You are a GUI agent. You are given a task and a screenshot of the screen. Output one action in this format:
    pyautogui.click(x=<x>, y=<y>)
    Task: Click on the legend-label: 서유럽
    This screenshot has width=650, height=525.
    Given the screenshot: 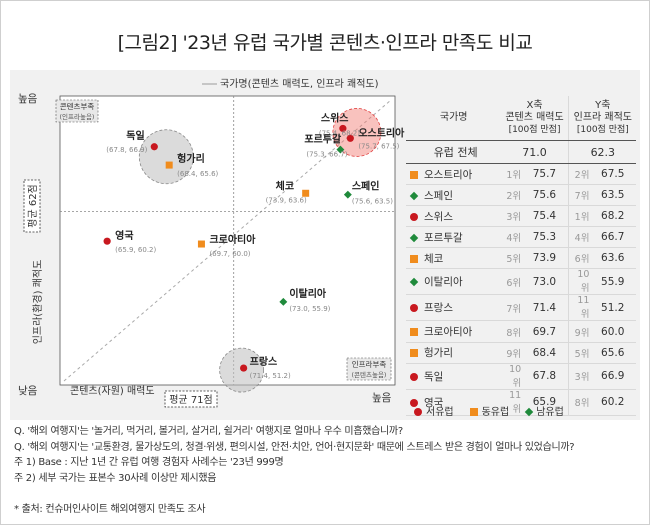 What is the action you would take?
    pyautogui.click(x=440, y=412)
    